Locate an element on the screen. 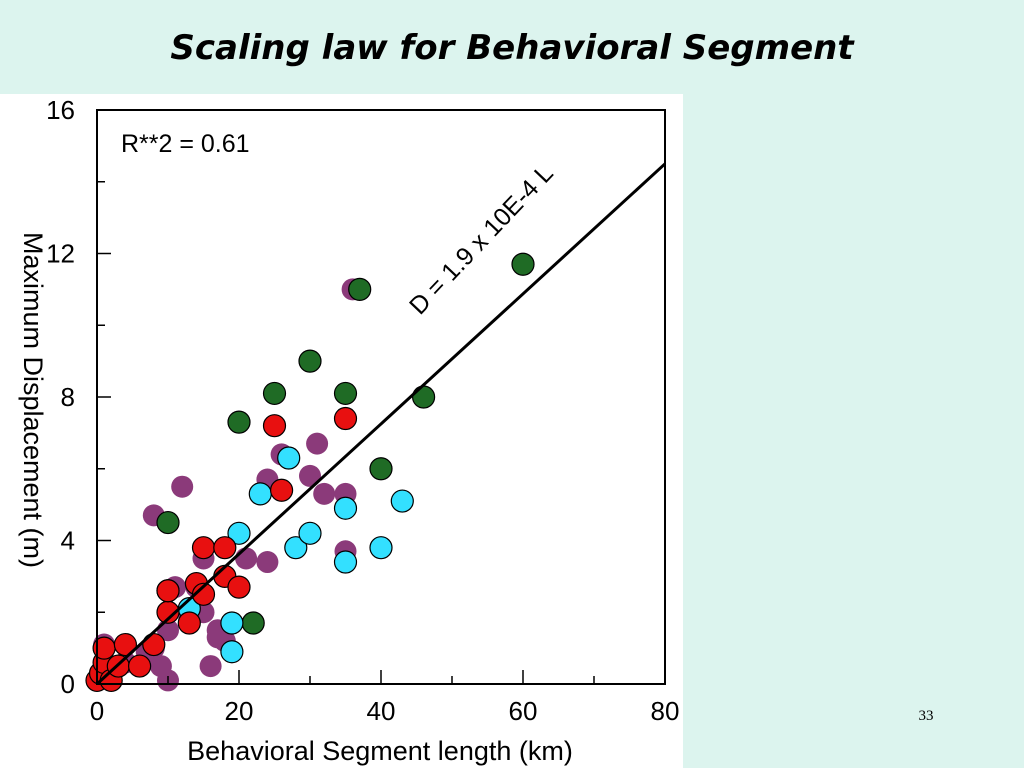  y-tick-label: 4 is located at coordinates (68, 541).